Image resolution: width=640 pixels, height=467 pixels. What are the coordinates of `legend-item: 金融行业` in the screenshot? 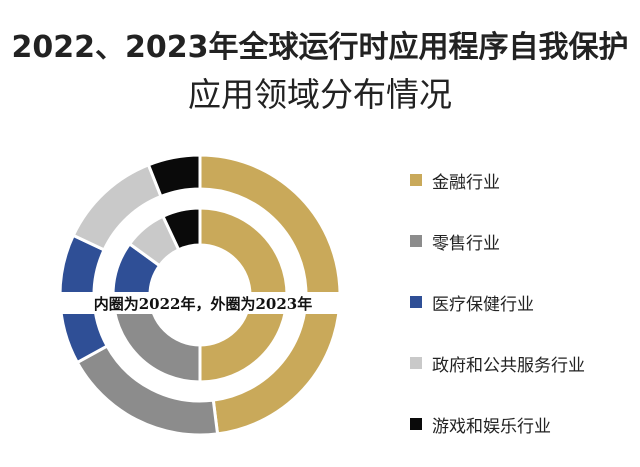 It's located at (455, 180).